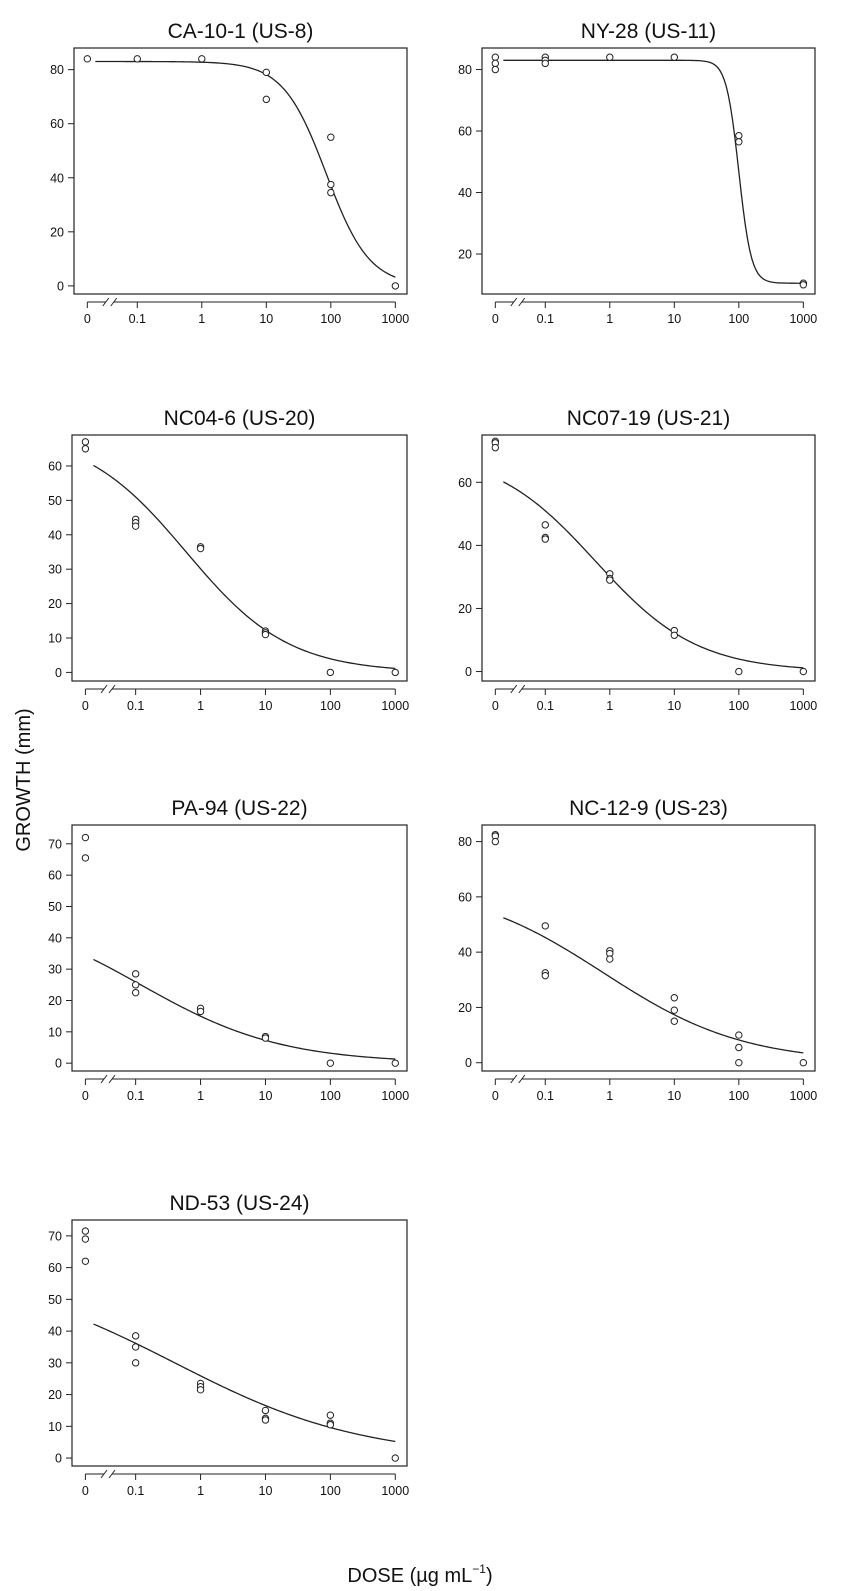 The height and width of the screenshot is (1591, 842). I want to click on y-tick-label: 50, so click(55, 907).